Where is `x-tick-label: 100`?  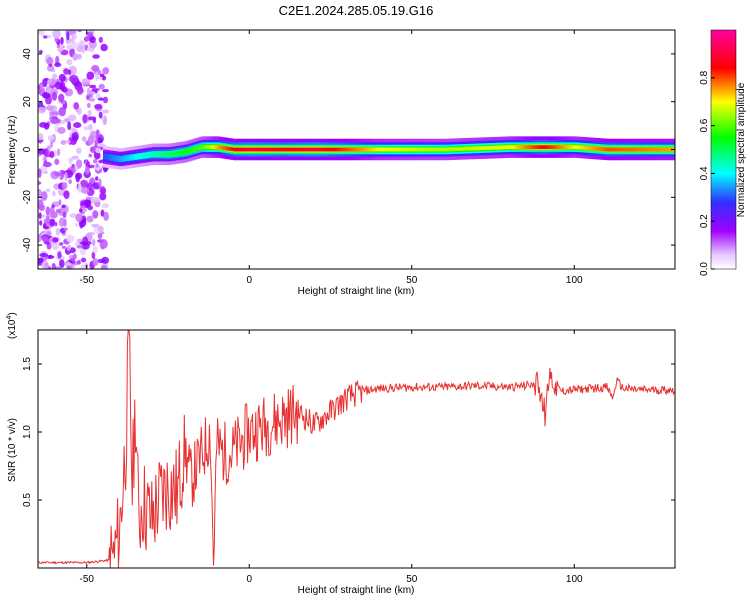 x-tick-label: 100 is located at coordinates (574, 280).